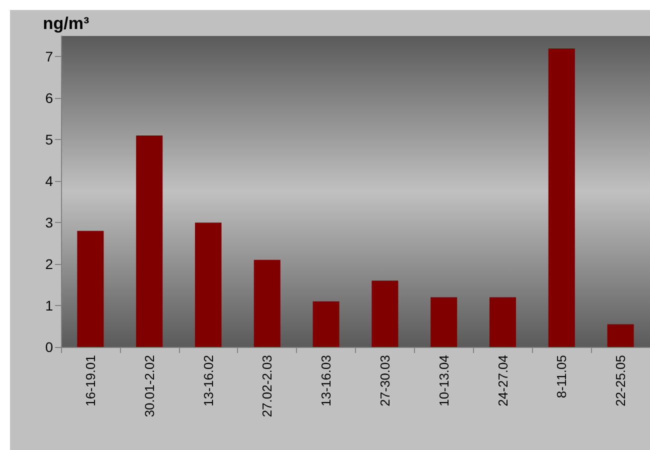 Image resolution: width=650 pixels, height=450 pixels. Describe the element at coordinates (384, 380) in the screenshot. I see `x-tick-label: 27-30.03` at that location.